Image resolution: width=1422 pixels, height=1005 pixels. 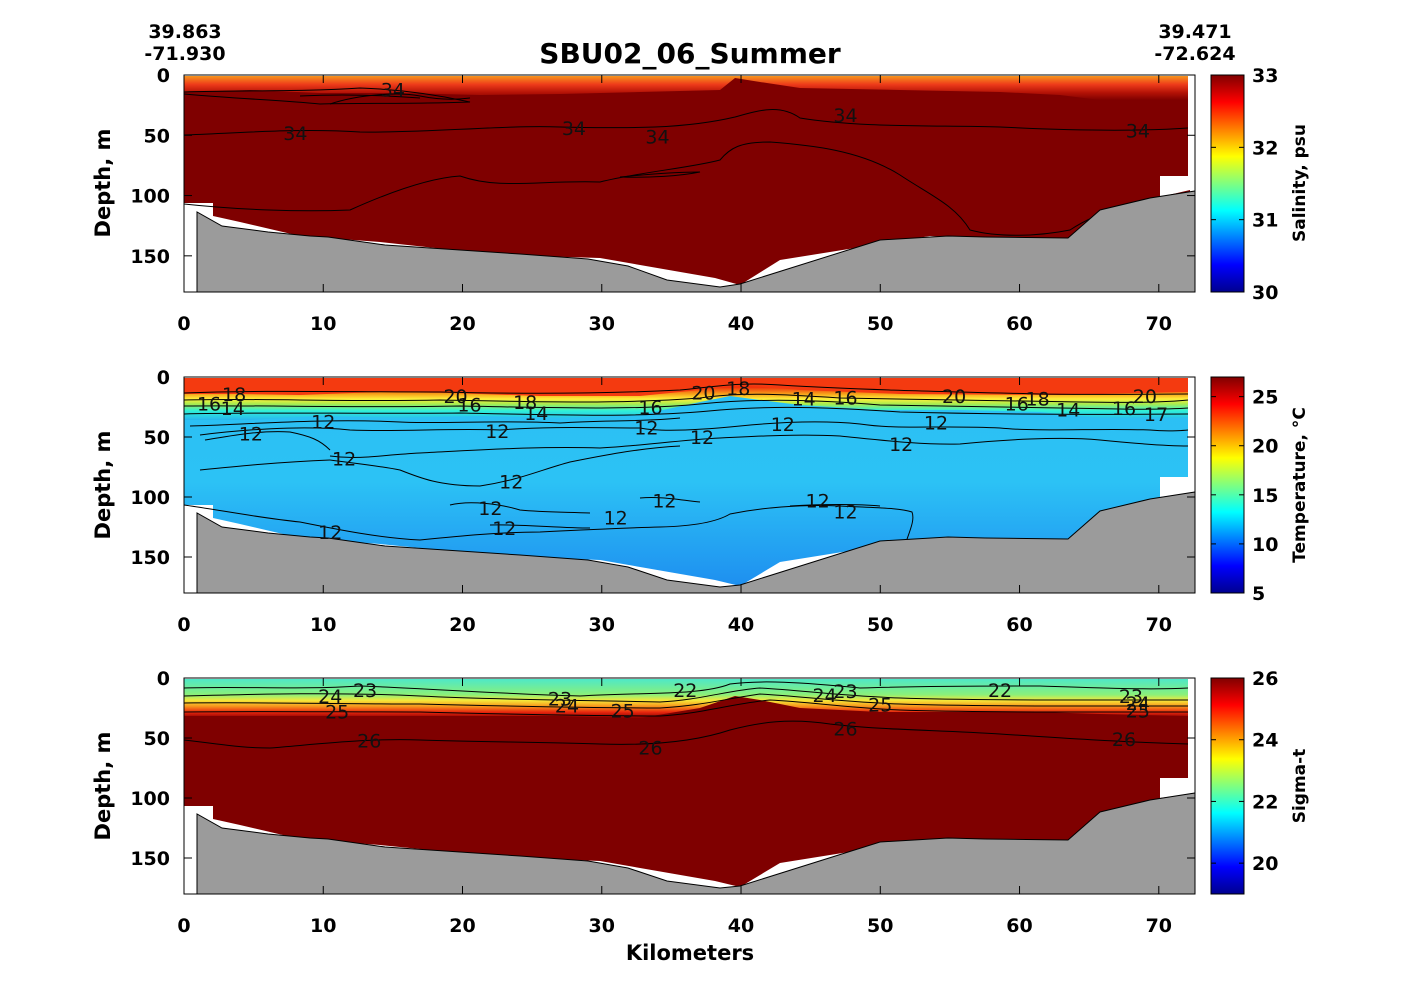 What do you see at coordinates (1265, 741) in the screenshot?
I see `colorbar-tick-label: 24` at bounding box center [1265, 741].